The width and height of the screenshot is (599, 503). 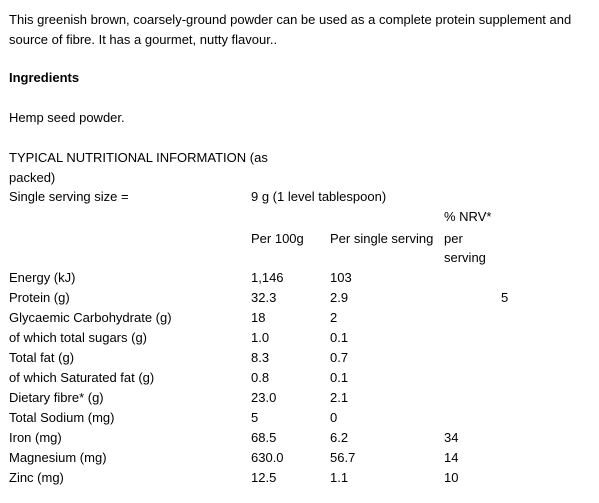 I want to click on per-100g-value: 12.5, so click(x=264, y=477).